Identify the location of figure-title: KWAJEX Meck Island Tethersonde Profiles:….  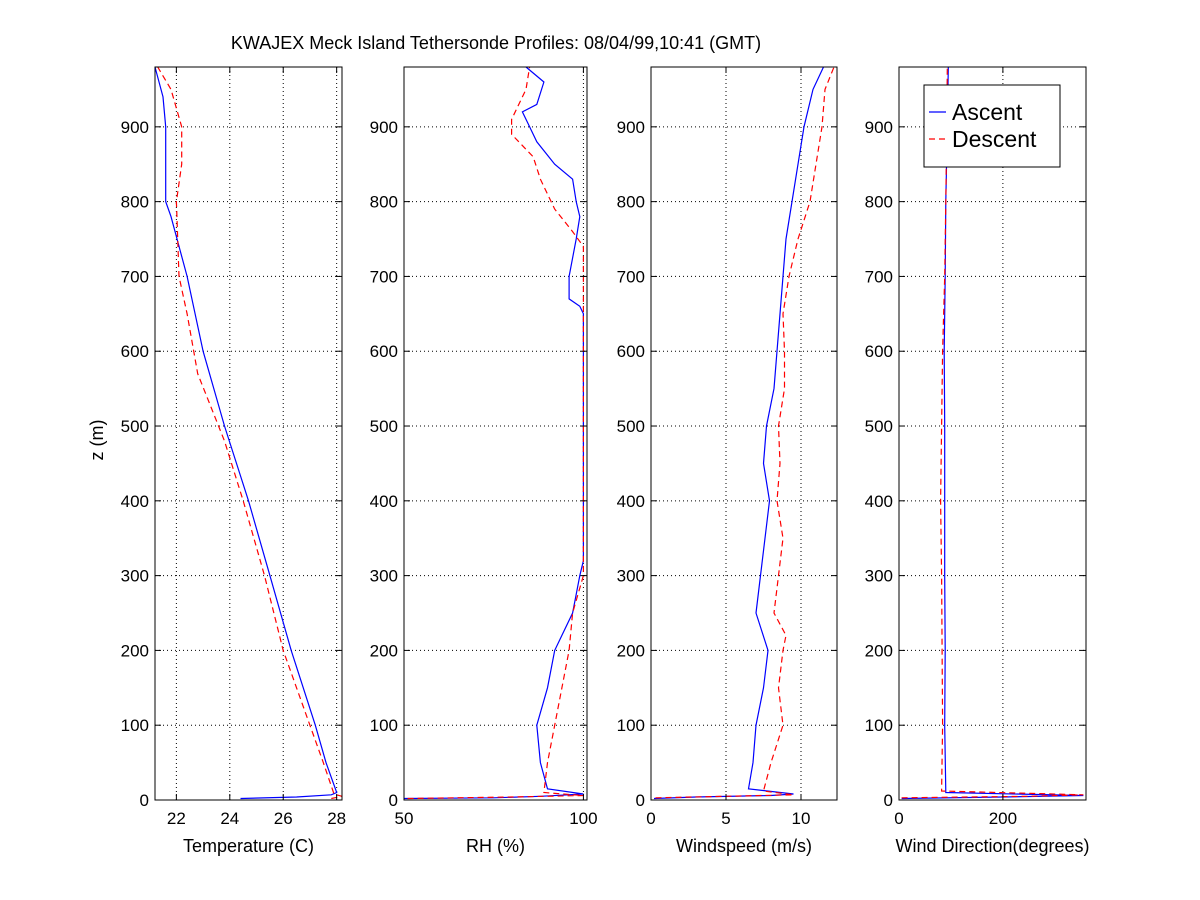
(496, 43).